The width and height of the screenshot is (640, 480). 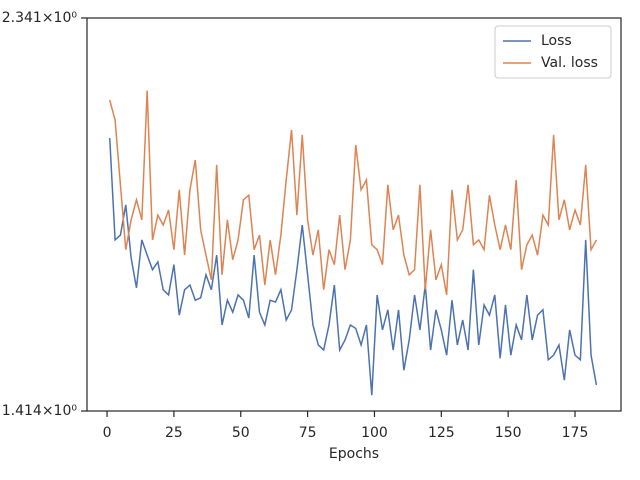 I want to click on x-tick-label: 150, so click(x=508, y=433).